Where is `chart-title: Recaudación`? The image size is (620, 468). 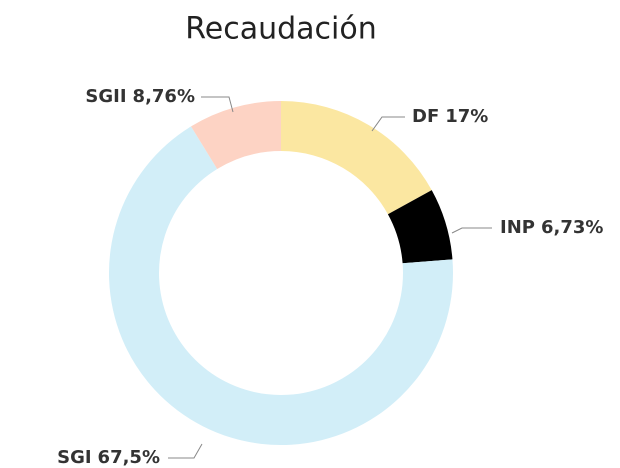
chart-title: Recaudación is located at coordinates (280, 29).